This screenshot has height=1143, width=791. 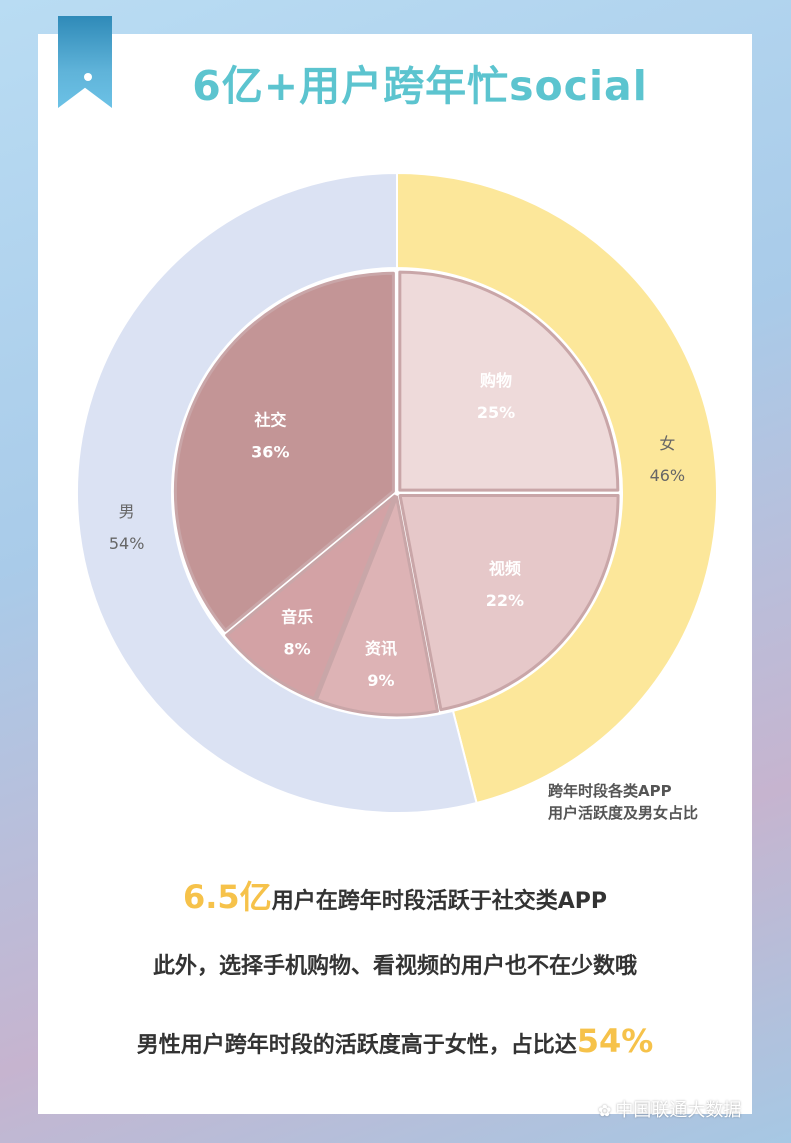 What do you see at coordinates (496, 380) in the screenshot?
I see `pie-label-0: 购物` at bounding box center [496, 380].